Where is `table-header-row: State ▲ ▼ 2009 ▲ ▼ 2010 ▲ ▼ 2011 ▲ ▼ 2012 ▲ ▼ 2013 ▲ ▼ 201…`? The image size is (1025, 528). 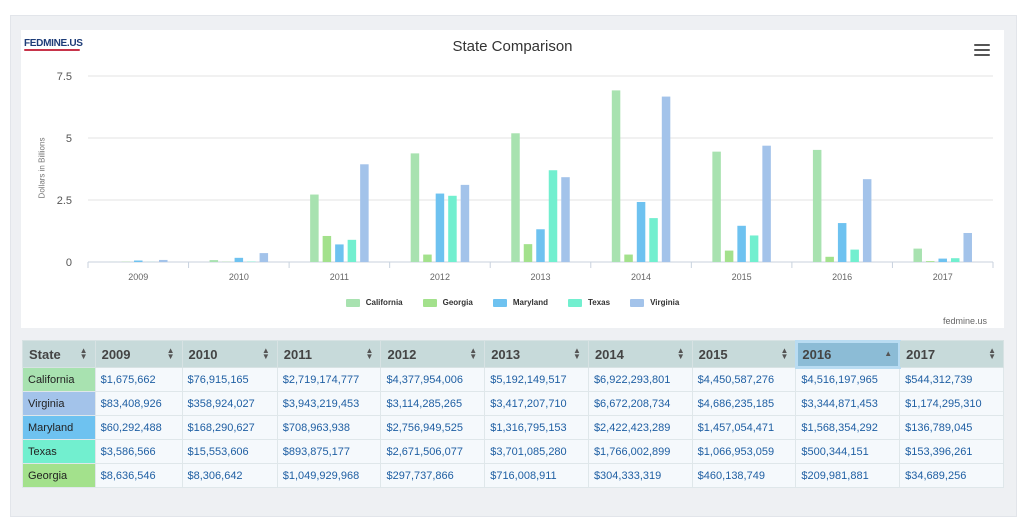 table-header-row: State ▲ ▼ 2009 ▲ ▼ 2010 ▲ ▼ 2011 ▲ ▼ 2012 ▲ ▼ 2013 ▲ ▼ 201… is located at coordinates (513, 354).